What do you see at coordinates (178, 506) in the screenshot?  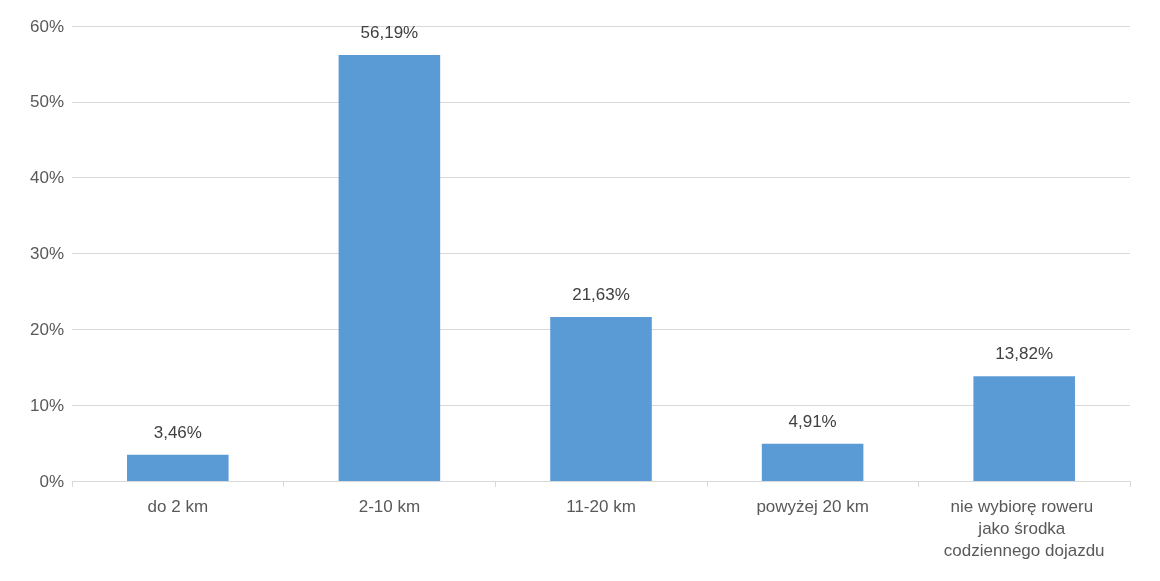 I see `x-tick-label: do 2 km` at bounding box center [178, 506].